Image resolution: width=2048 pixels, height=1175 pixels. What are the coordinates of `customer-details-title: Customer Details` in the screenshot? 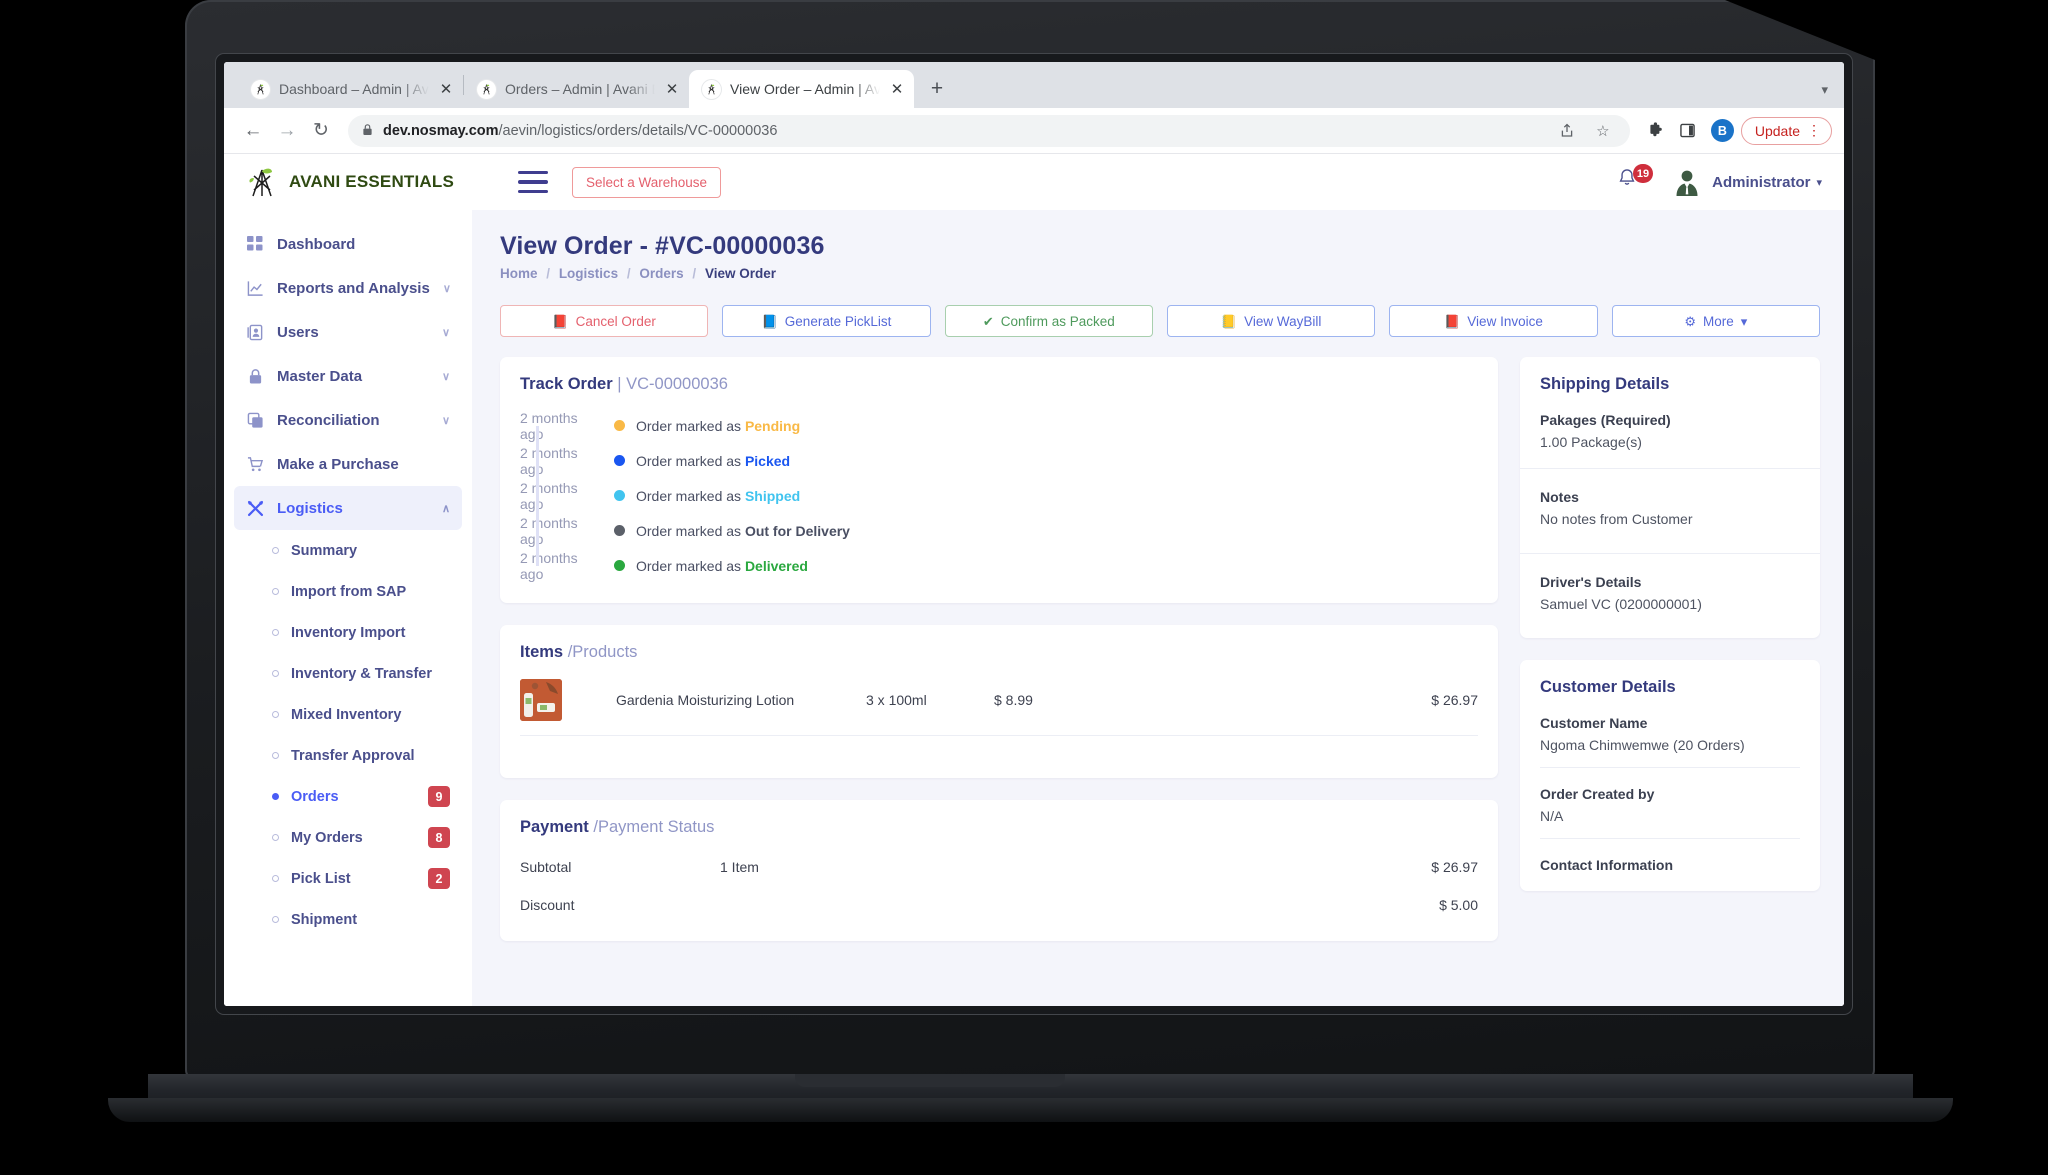 It's located at (1608, 687).